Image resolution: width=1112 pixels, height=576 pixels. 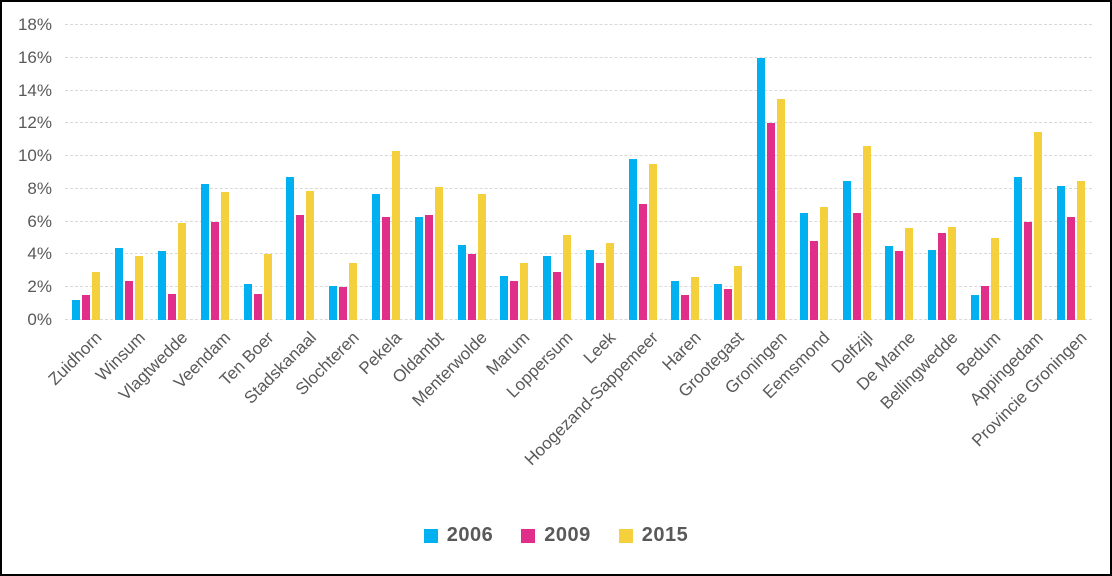 I want to click on bar-group-haren, so click(x=685, y=172).